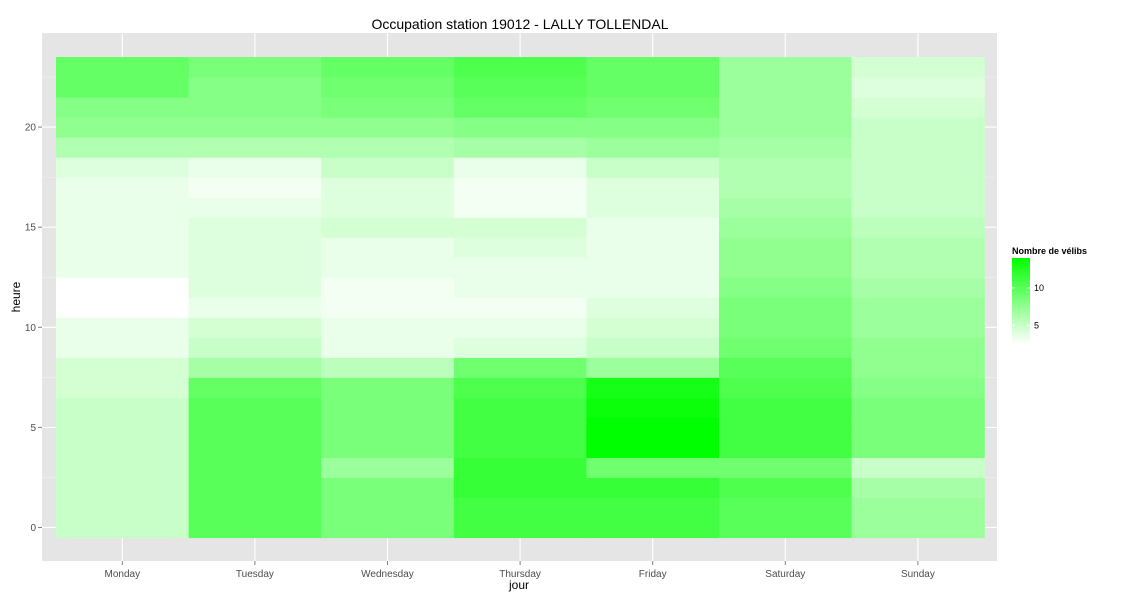 The height and width of the screenshot is (600, 1125). Describe the element at coordinates (31, 328) in the screenshot. I see `y-tick-label: 10` at that location.